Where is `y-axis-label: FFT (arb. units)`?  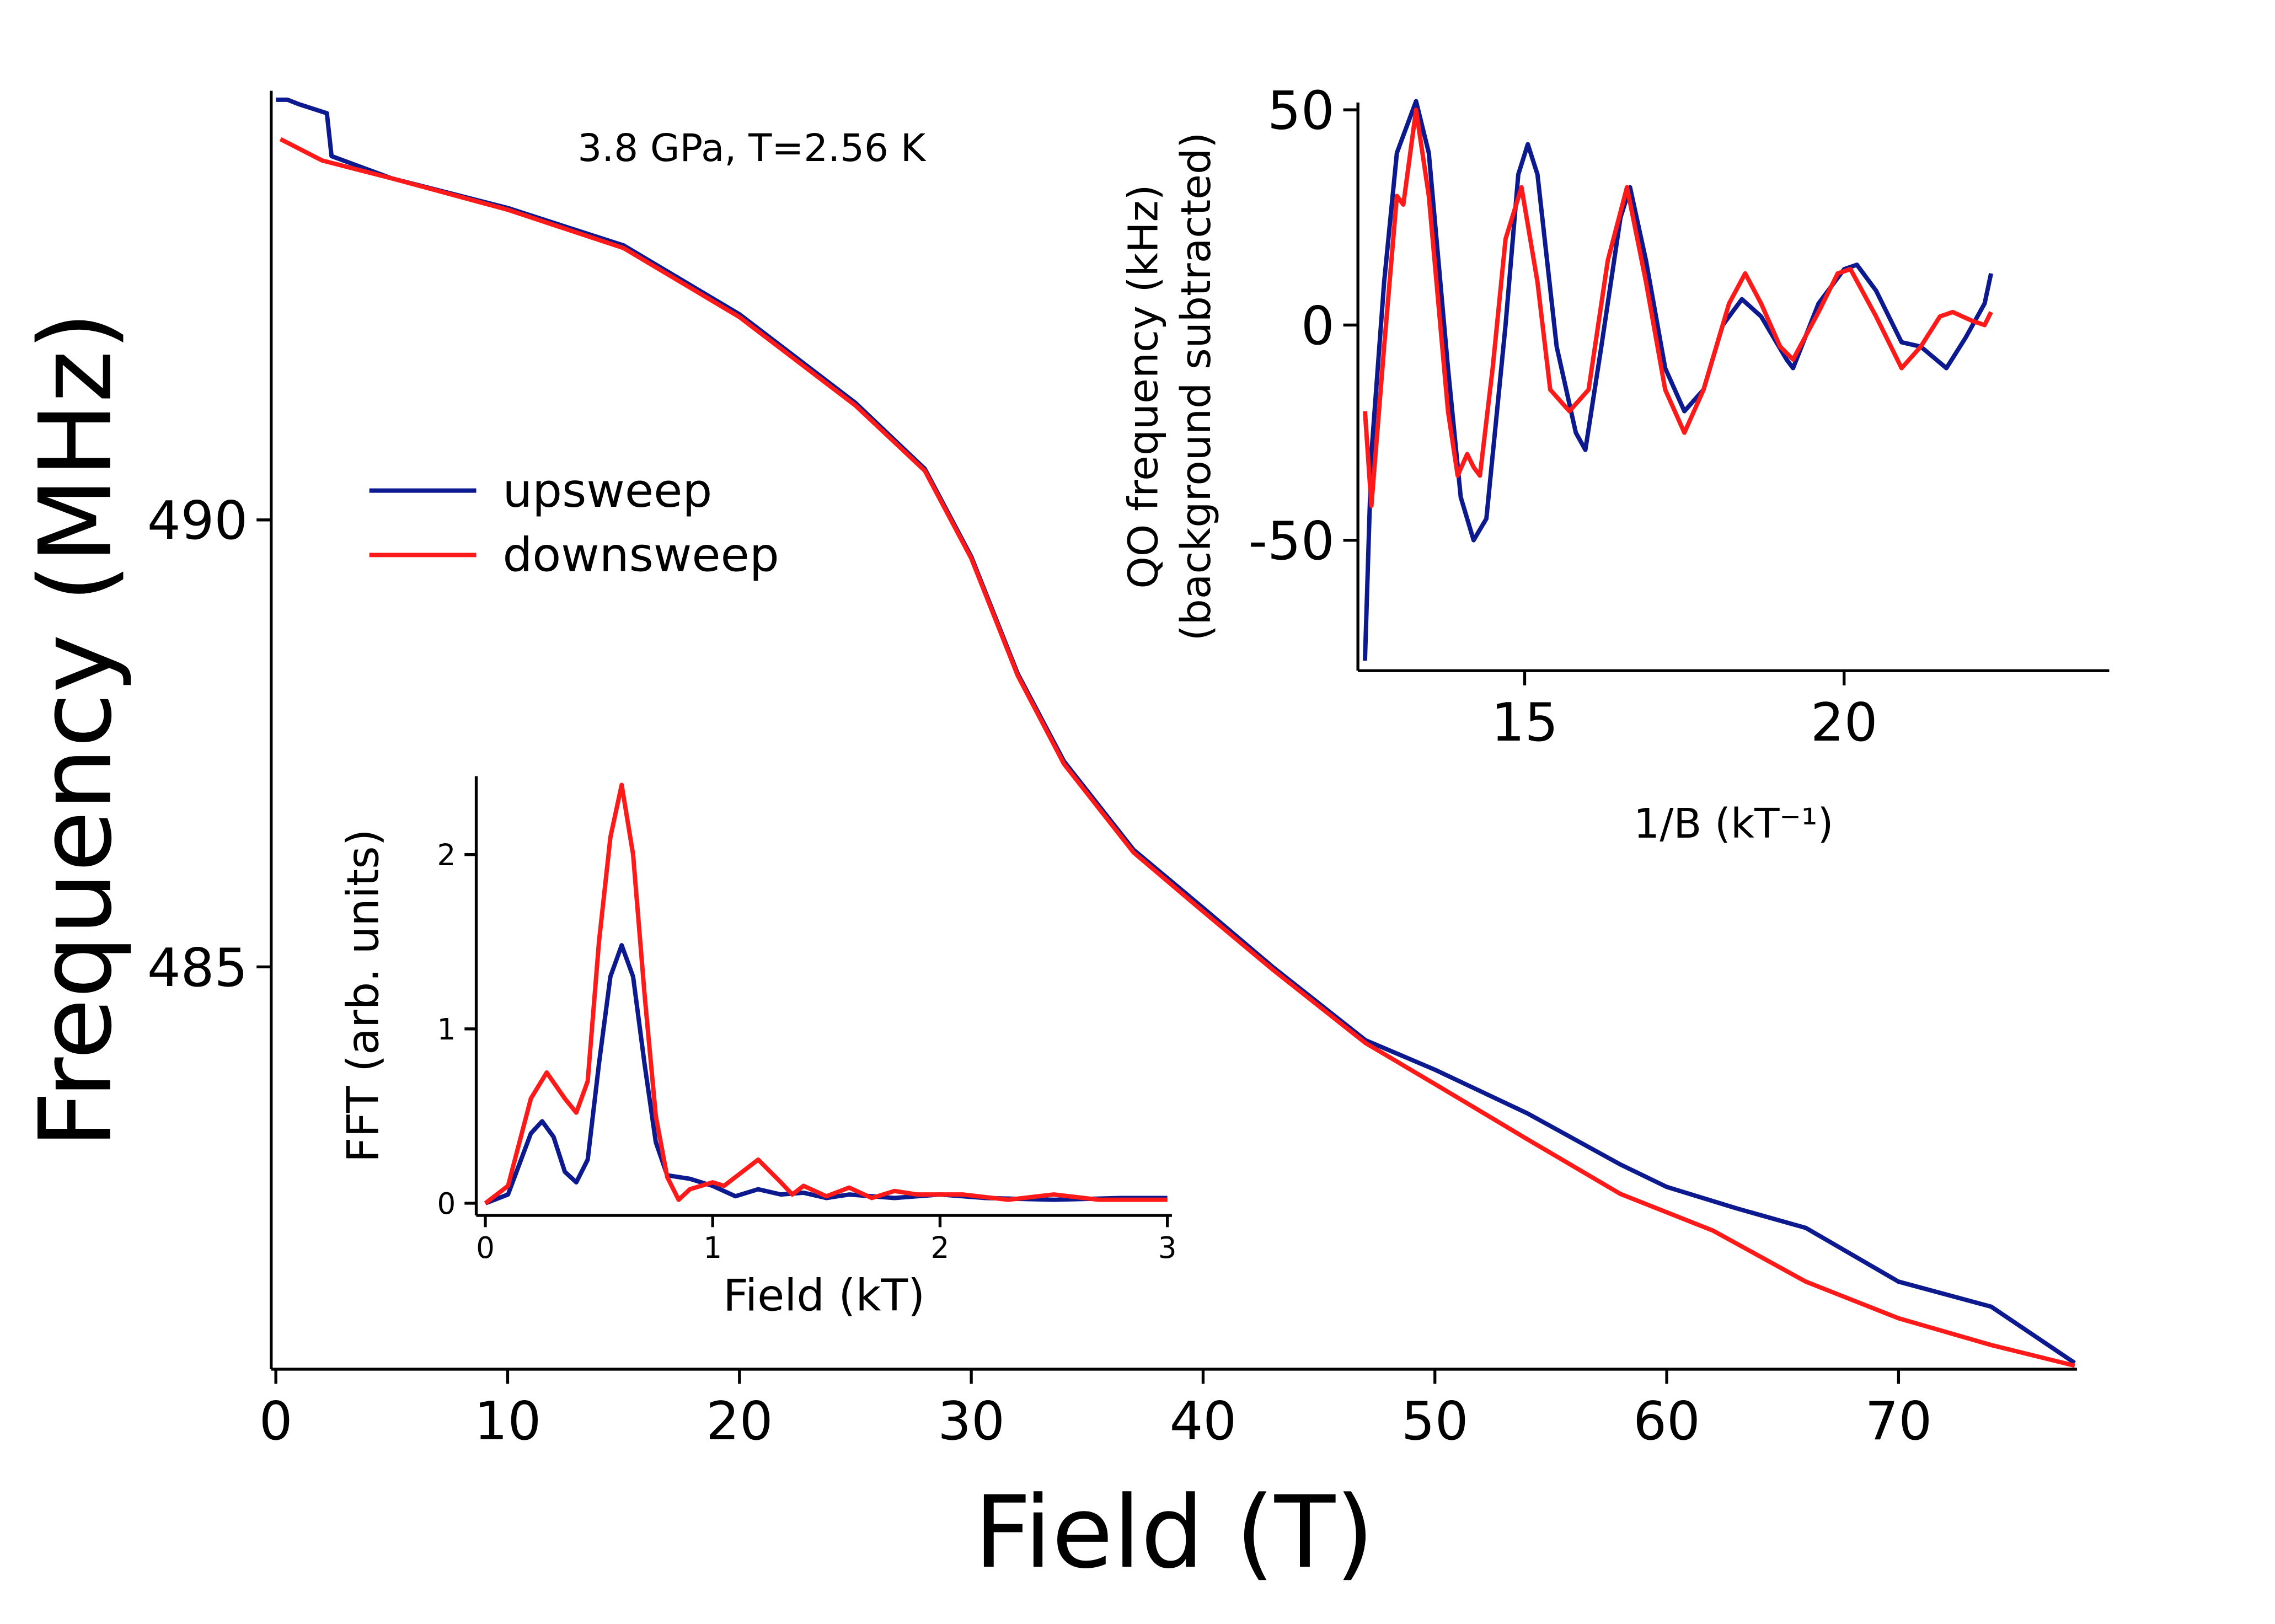 y-axis-label: FFT (arb. units) is located at coordinates (363, 996).